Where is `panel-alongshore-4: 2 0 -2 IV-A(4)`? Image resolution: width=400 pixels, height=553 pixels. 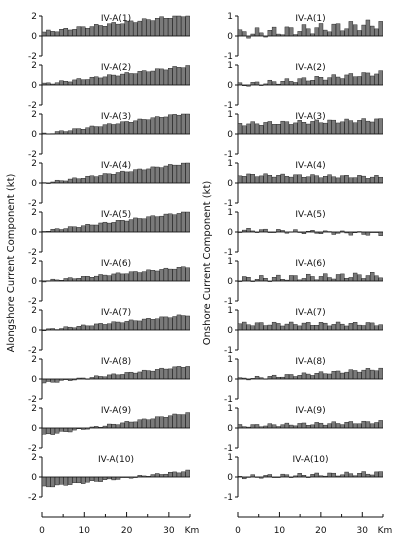
panel-alongshore-4: 2 0 -2 IV-A(4) is located at coordinates (109, 184).